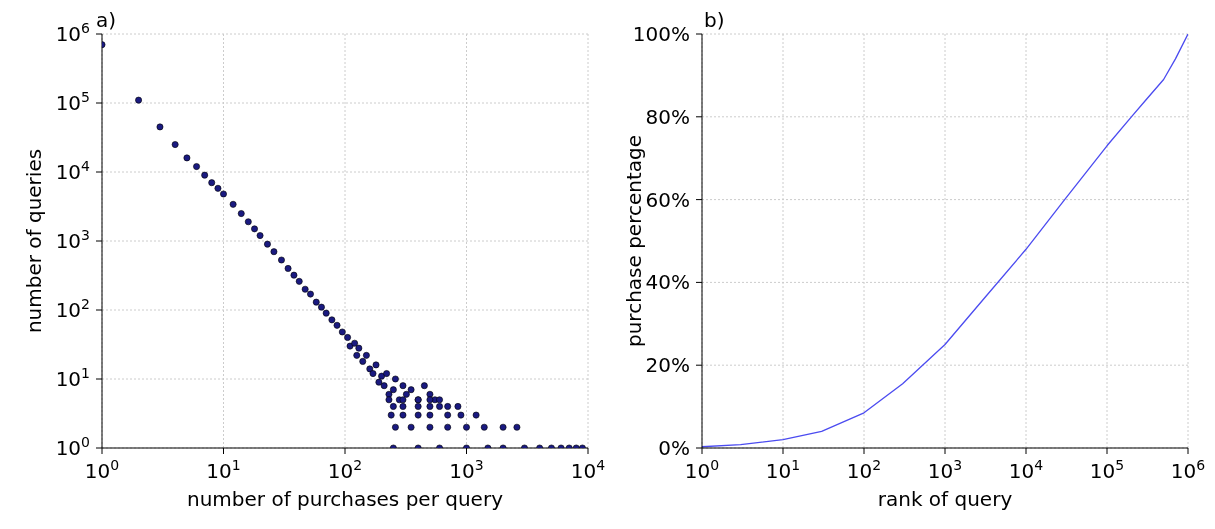 This screenshot has width=1215, height=529. I want to click on y-tick-label: 10$^{1}$, so click(72, 378).